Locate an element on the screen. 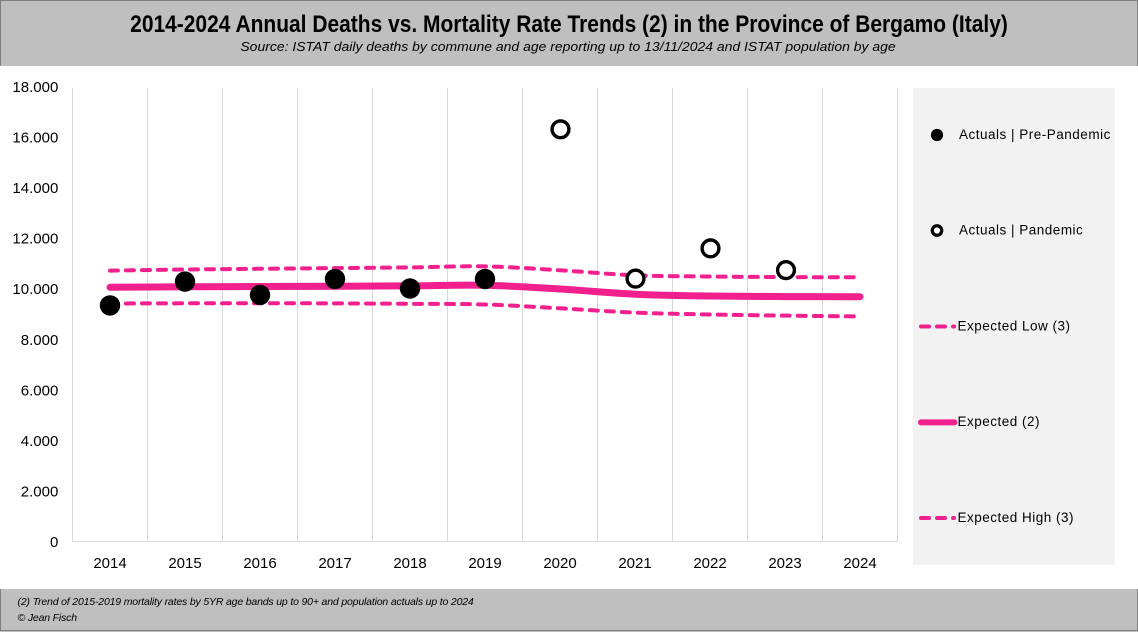  svg-text: Expected (2) is located at coordinates (999, 421).